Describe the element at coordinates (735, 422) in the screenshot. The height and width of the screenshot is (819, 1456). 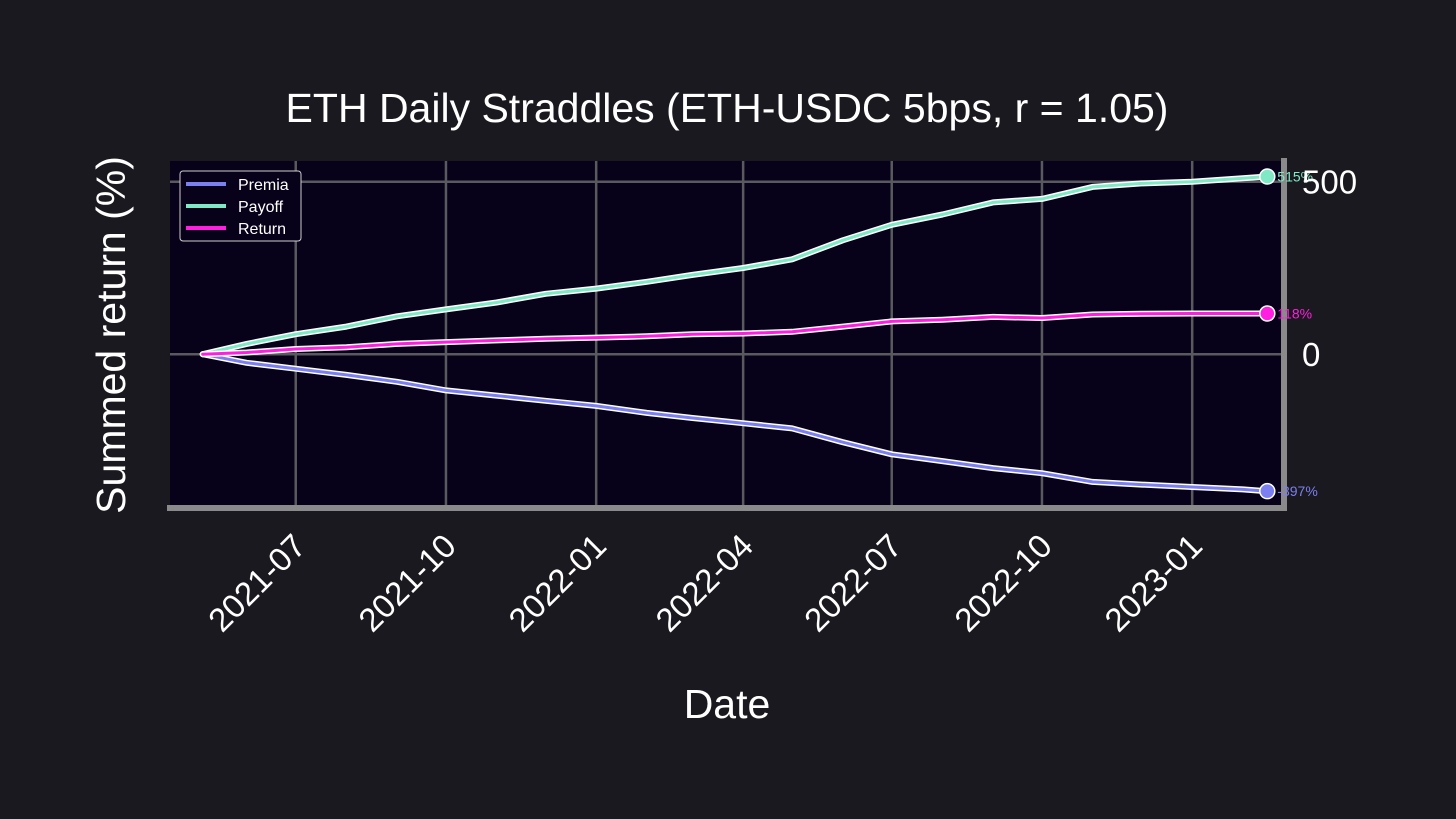
I see `series-line-premia` at that location.